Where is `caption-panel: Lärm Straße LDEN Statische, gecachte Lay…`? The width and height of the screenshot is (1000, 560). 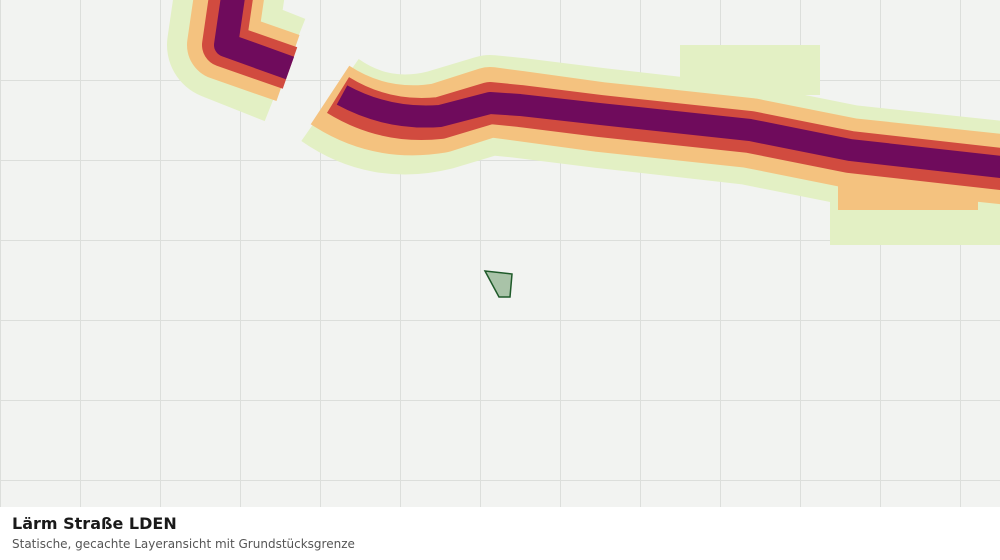
caption-panel: Lärm Straße LDEN Statische, gecachte Lay… is located at coordinates (500, 533).